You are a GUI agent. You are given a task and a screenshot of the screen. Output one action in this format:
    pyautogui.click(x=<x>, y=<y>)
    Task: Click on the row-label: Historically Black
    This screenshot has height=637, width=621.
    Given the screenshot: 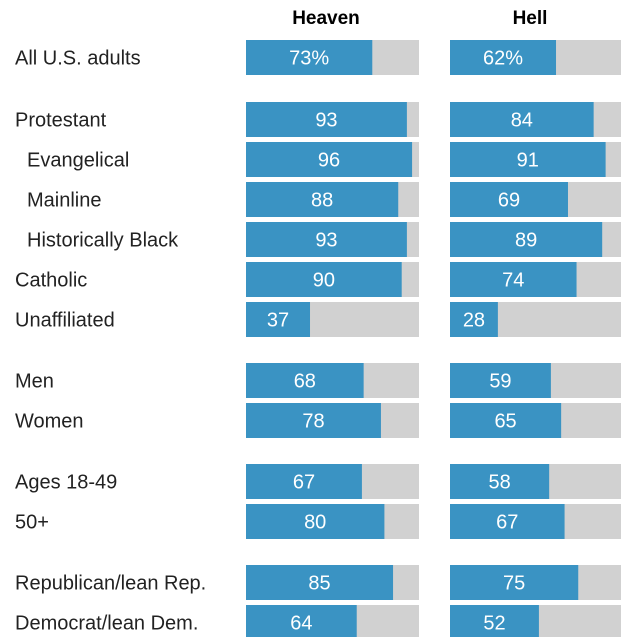 What is the action you would take?
    pyautogui.click(x=103, y=241)
    